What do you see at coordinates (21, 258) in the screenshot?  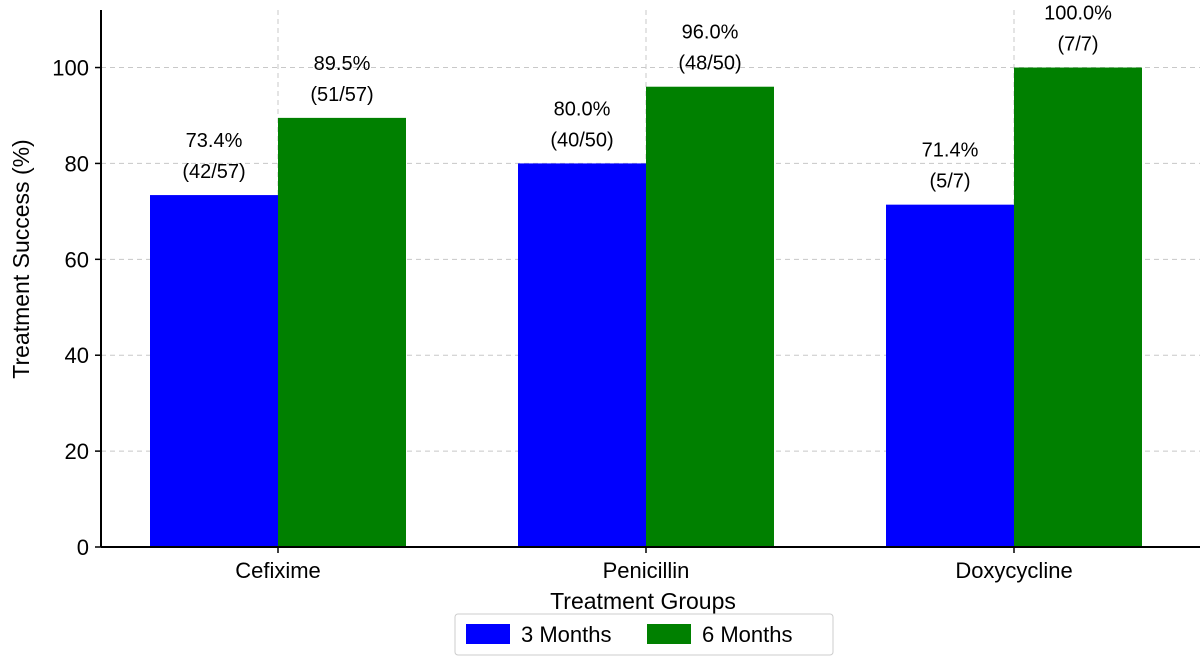 I see `y-axis-title: Treatment Success (%)` at bounding box center [21, 258].